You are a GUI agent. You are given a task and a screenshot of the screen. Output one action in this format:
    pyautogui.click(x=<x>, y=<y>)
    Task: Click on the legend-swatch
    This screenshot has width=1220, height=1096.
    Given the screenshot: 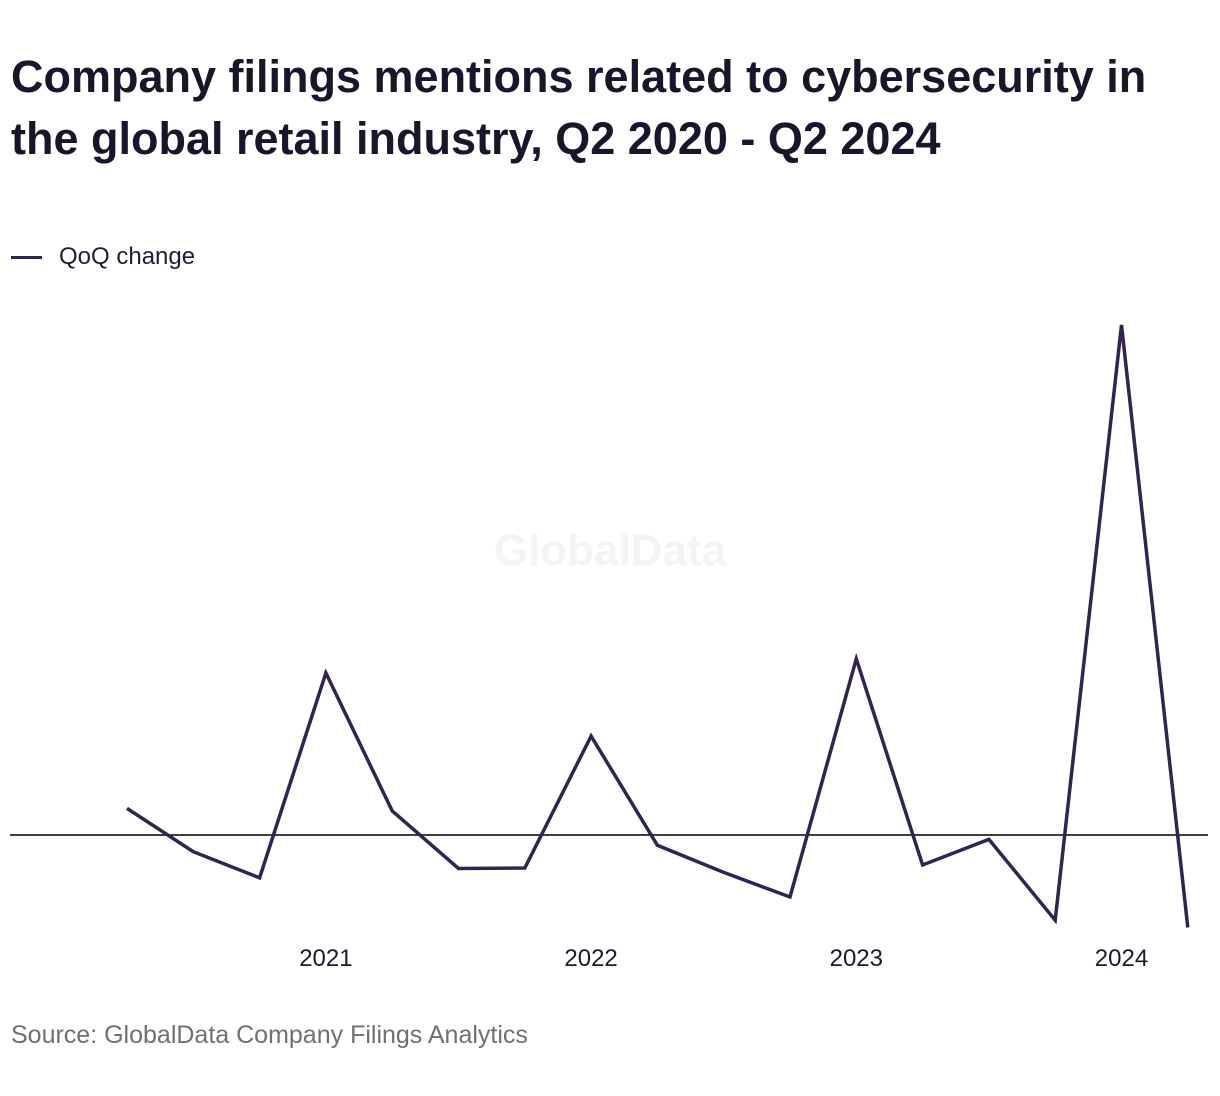 What is the action you would take?
    pyautogui.click(x=26, y=257)
    